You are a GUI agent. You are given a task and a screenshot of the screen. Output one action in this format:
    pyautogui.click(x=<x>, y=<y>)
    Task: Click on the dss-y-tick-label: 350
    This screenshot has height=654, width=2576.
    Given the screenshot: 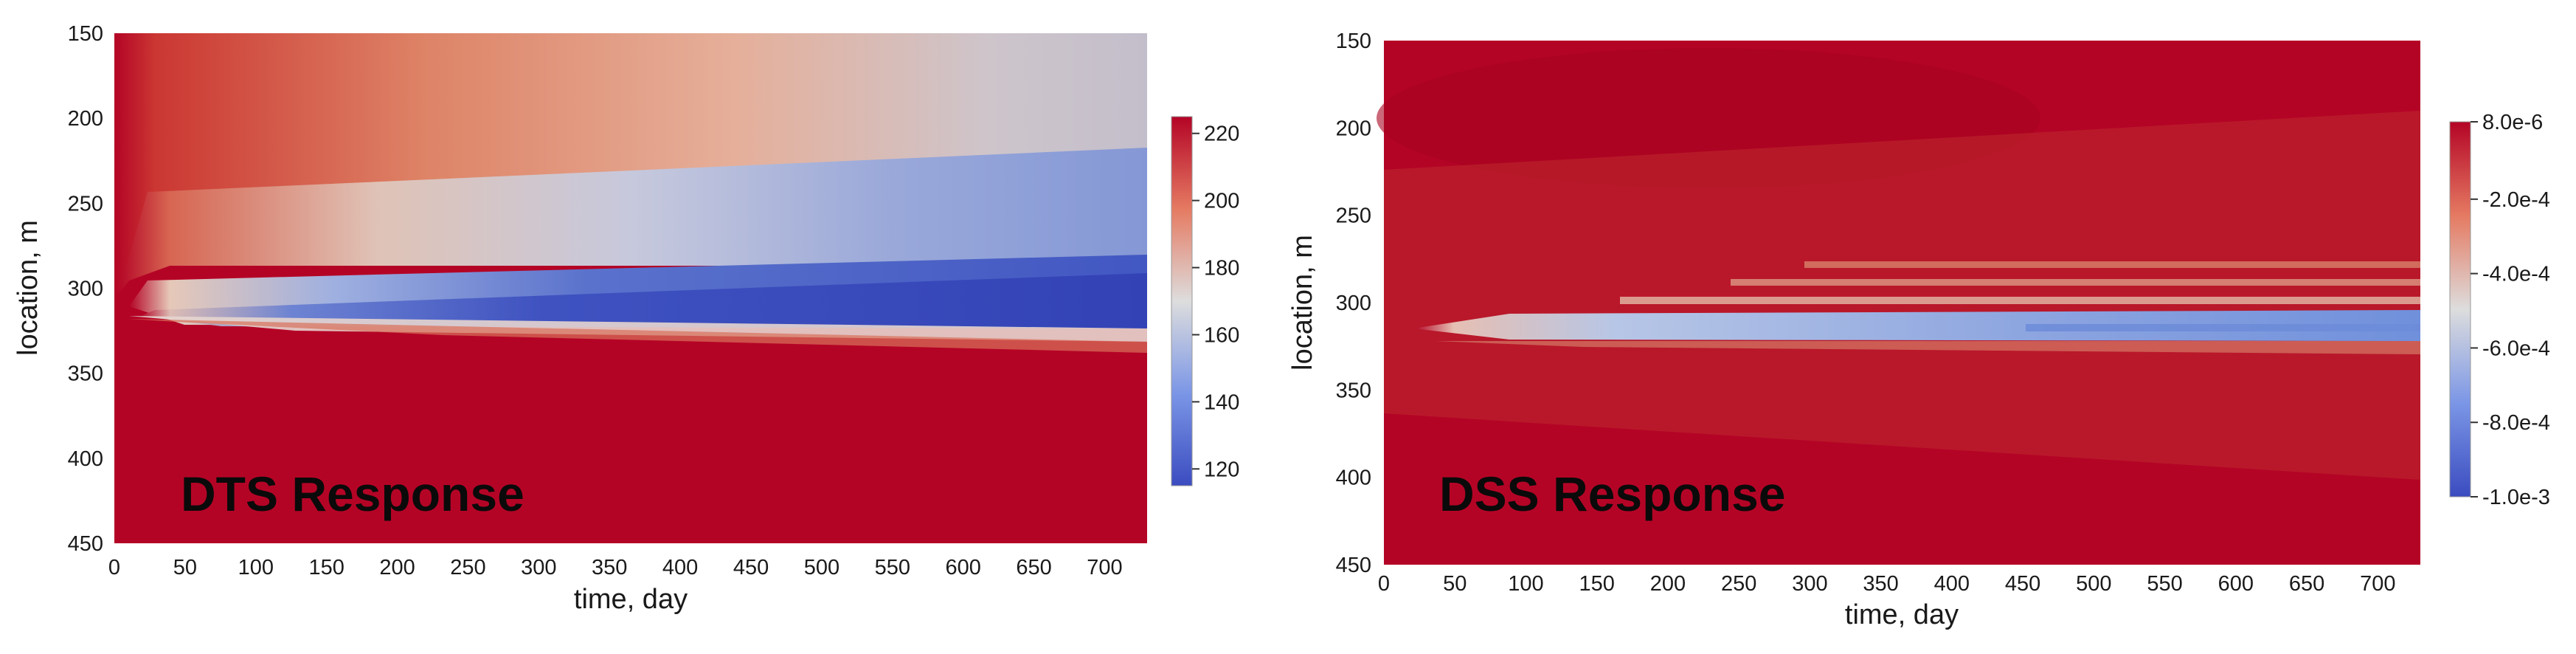 What is the action you would take?
    pyautogui.click(x=1354, y=390)
    